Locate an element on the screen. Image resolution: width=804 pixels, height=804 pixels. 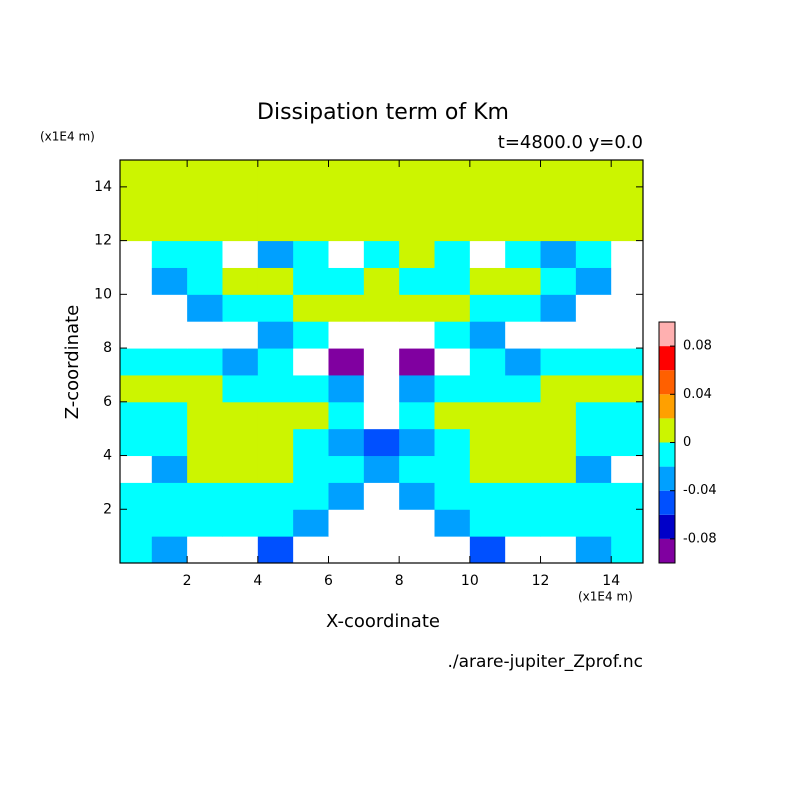
y-tick-label: 10 is located at coordinates (103, 294).